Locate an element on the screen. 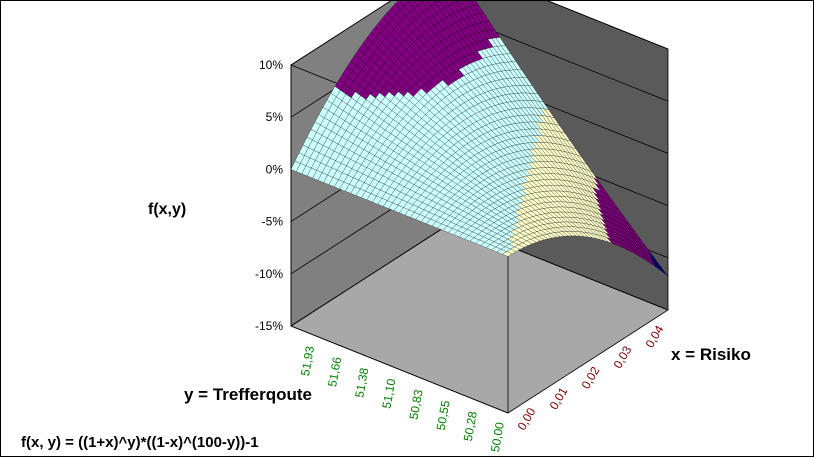 Image resolution: width=814 pixels, height=457 pixels. z-tick-label: 0% is located at coordinates (275, 169).